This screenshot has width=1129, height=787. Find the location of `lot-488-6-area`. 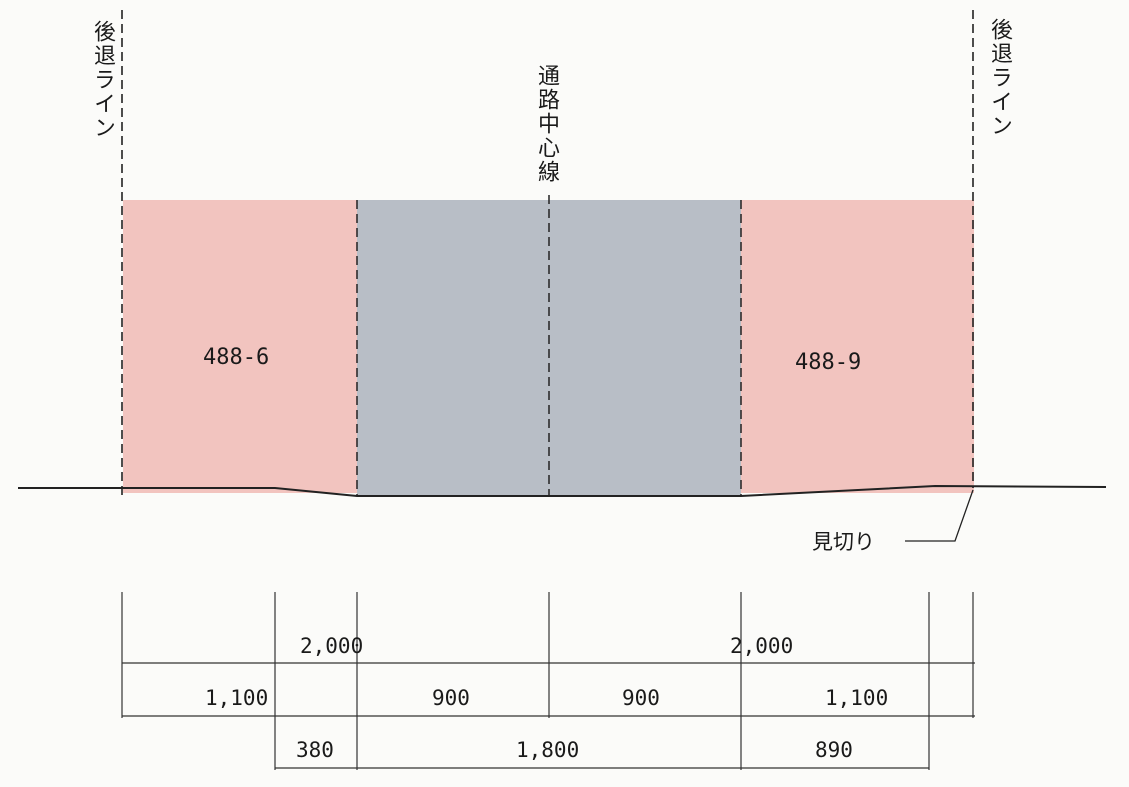

lot-488-6-area is located at coordinates (240, 346).